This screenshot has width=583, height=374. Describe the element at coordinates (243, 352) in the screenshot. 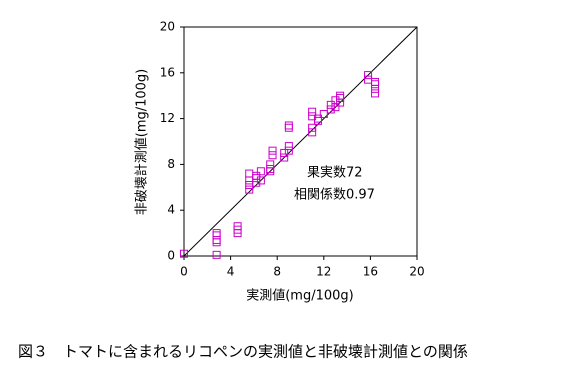

I see `caption: 図３ トマトに含まれるリコペンの実測値と非破壊計測値との関係` at that location.